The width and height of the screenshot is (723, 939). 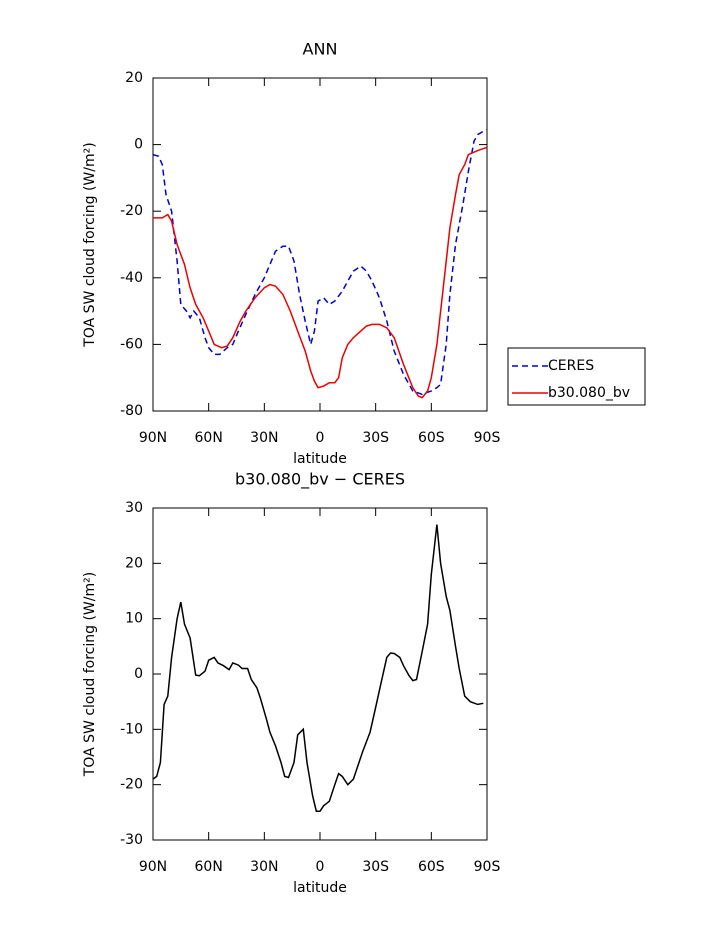 I want to click on y-tick-label: -80, so click(x=131, y=411).